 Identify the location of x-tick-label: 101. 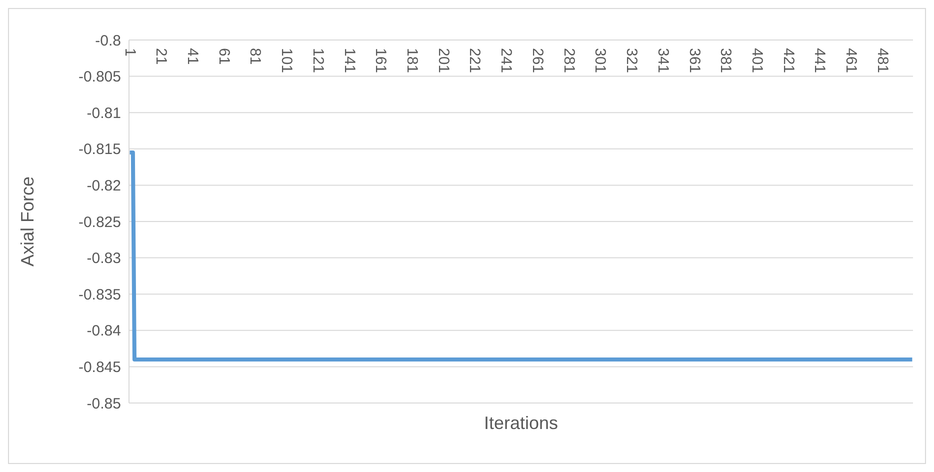
(287, 61).